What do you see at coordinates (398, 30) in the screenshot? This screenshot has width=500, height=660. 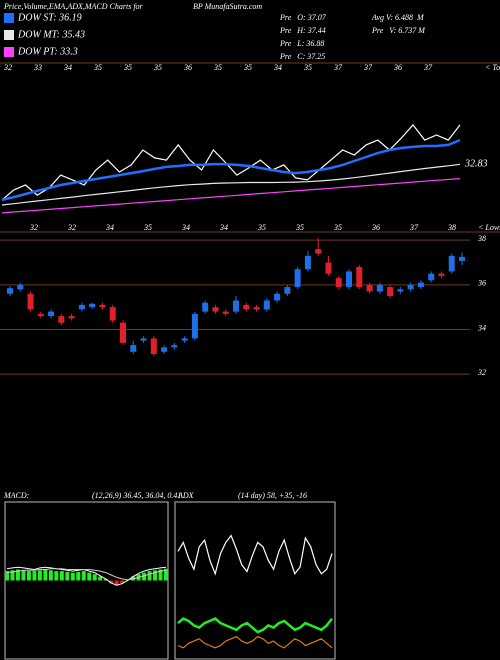 I see `header-stat: Pre V: 6.737 M` at bounding box center [398, 30].